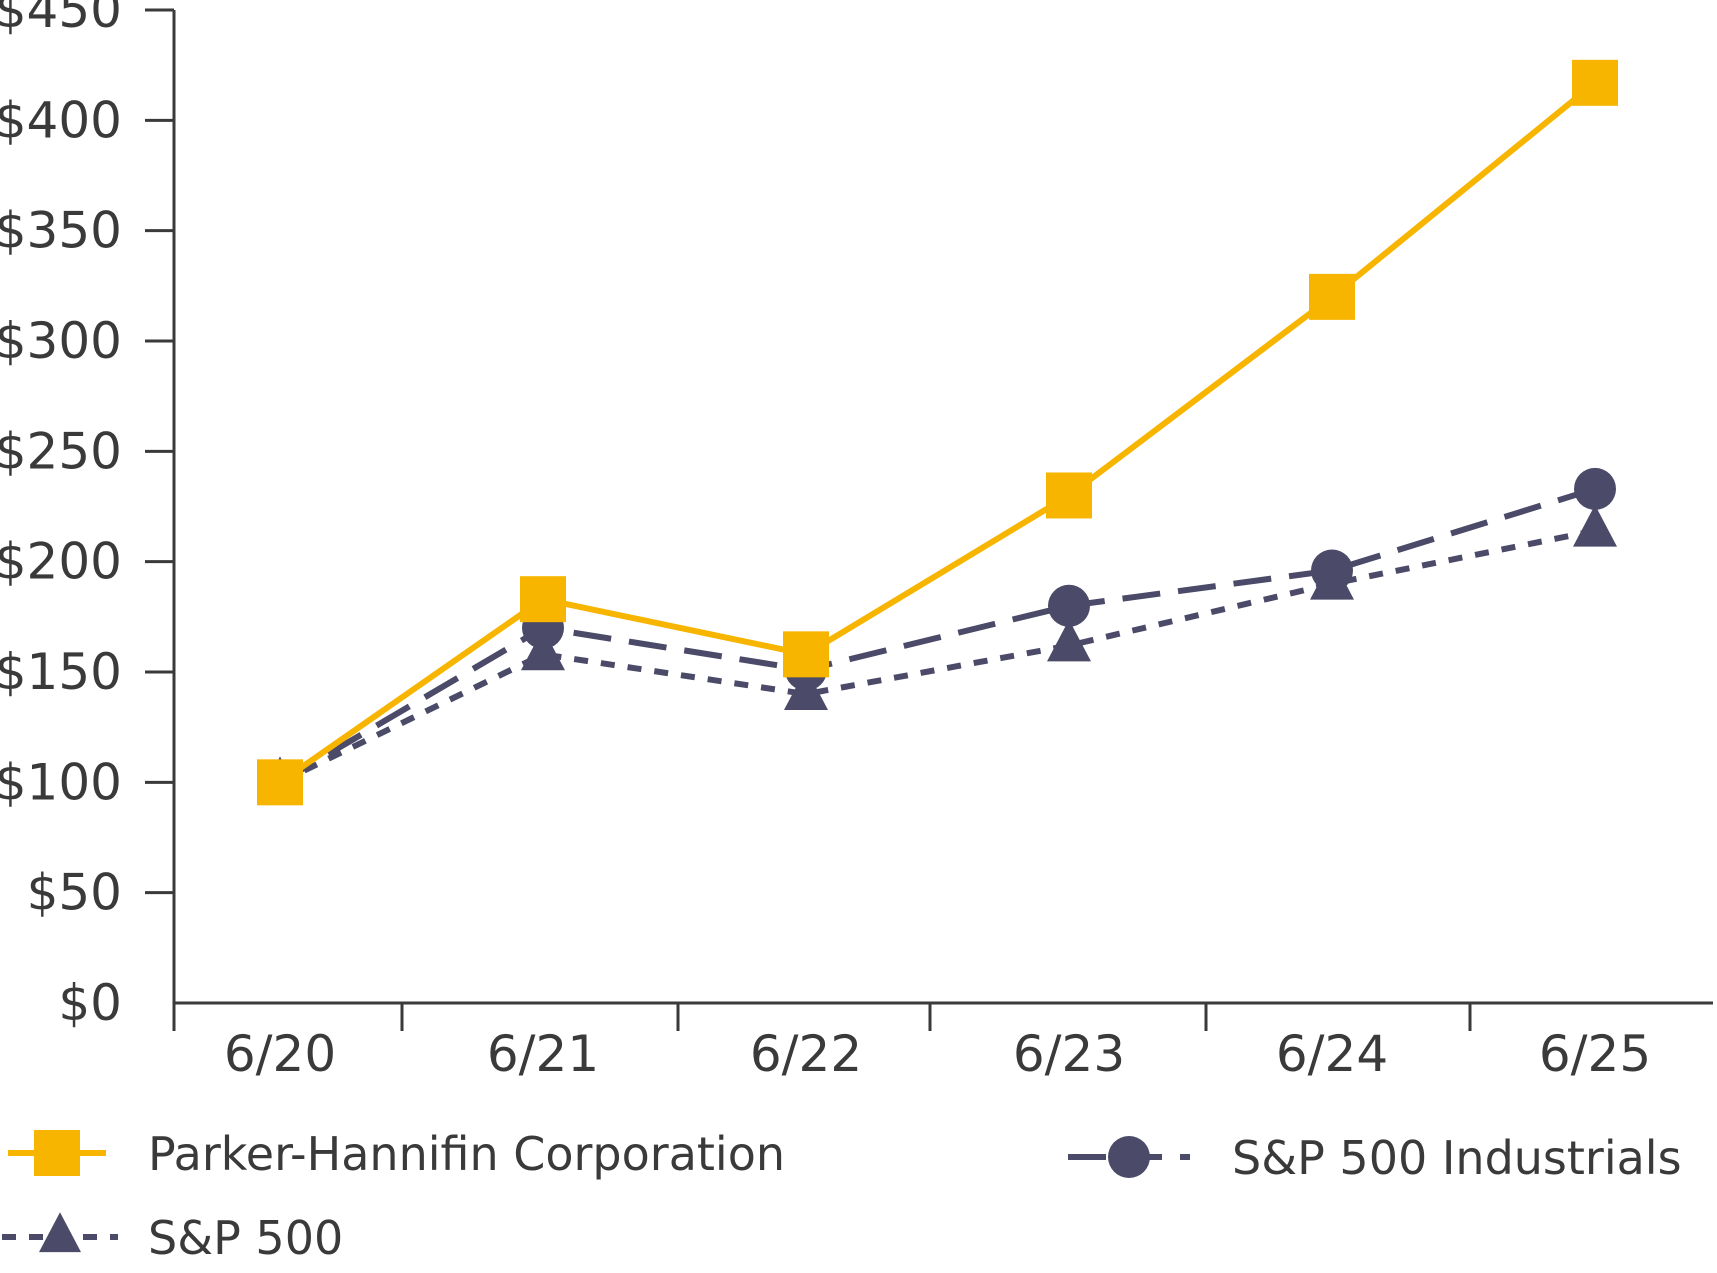 The height and width of the screenshot is (1273, 1717). What do you see at coordinates (466, 1154) in the screenshot?
I see `legend-label: Parker-Hannifin Corporation` at bounding box center [466, 1154].